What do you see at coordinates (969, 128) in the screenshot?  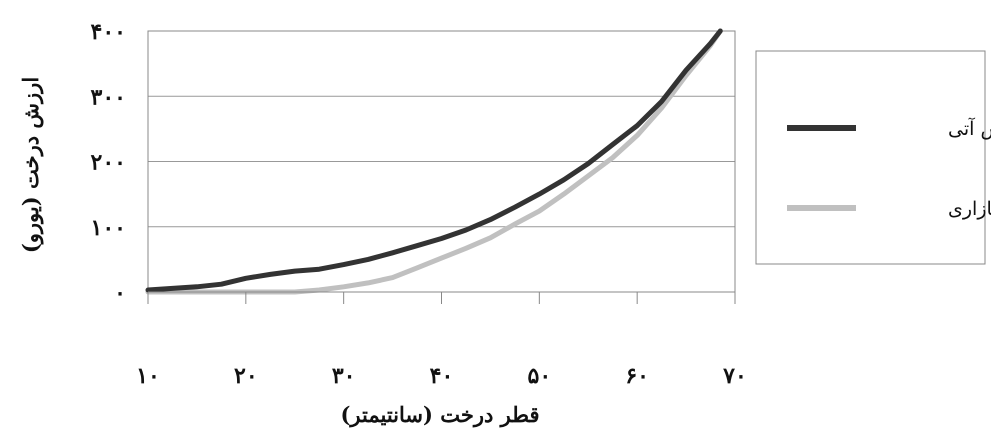 I see `legend-label-future-value: ارزش آتی` at bounding box center [969, 128].